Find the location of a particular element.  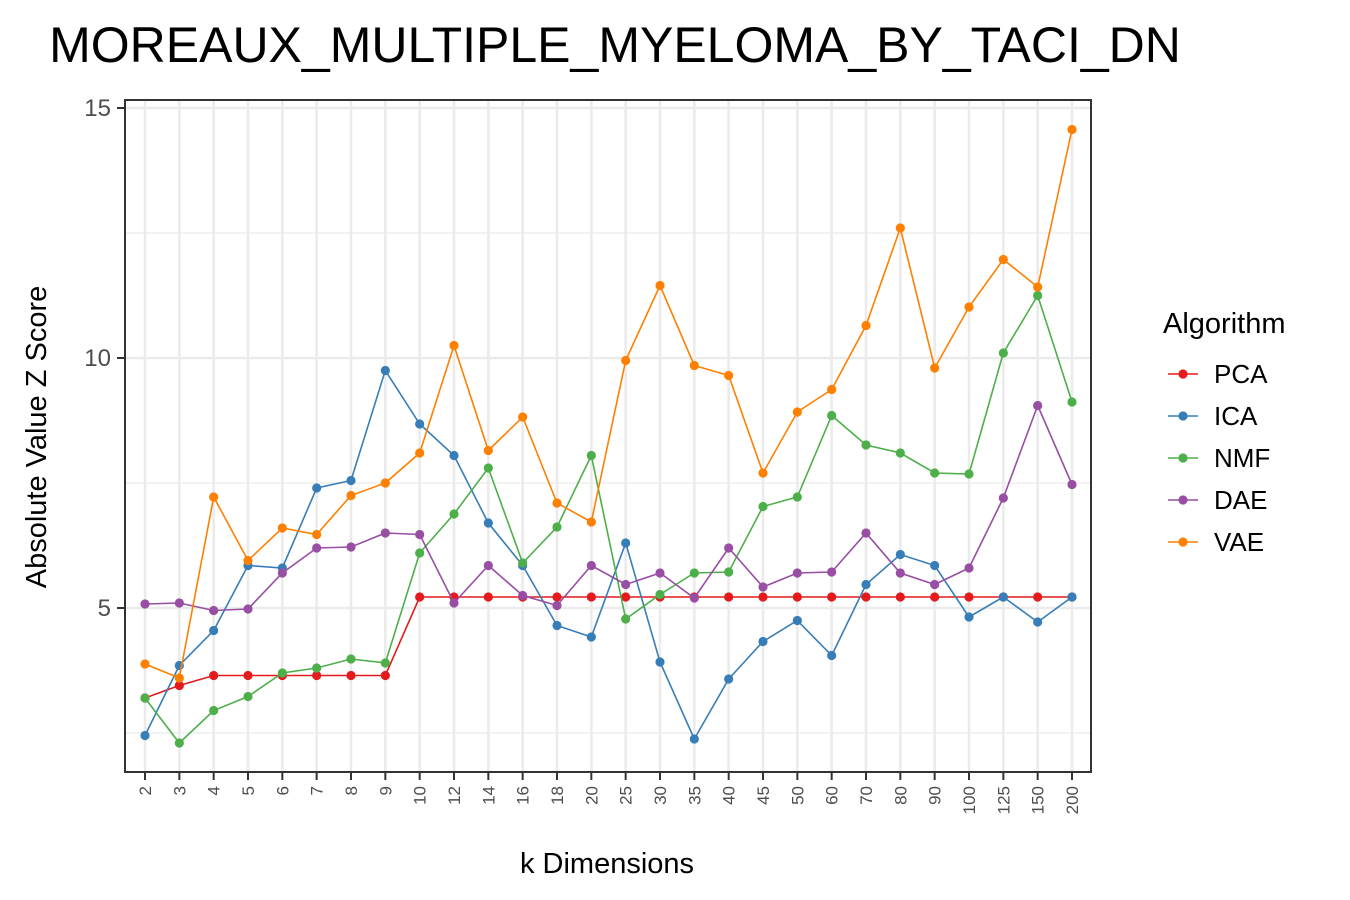

legend-item-vae: VAE is located at coordinates (1216, 542).